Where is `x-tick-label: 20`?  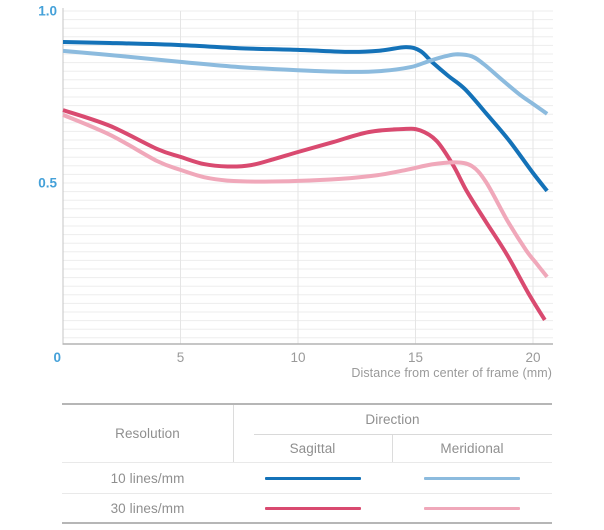
x-tick-label: 20 is located at coordinates (532, 357).